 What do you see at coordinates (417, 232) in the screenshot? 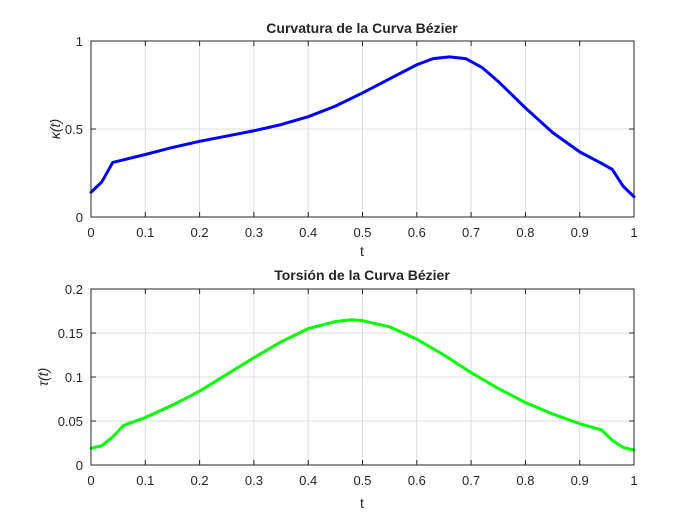
I see `curvature-x-tick-label: 0.6` at bounding box center [417, 232].